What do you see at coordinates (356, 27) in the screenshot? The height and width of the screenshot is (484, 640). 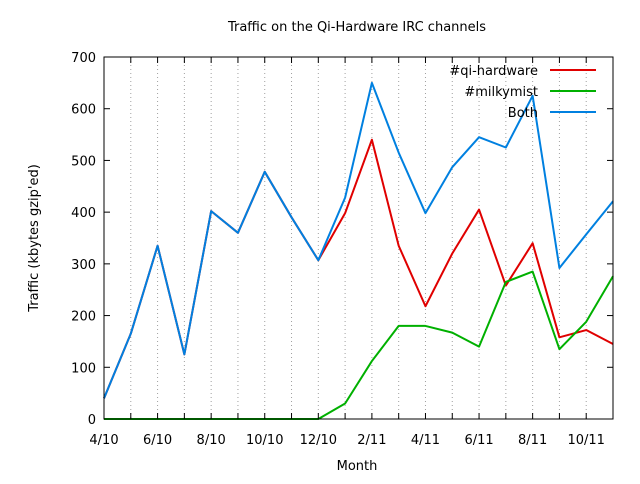 I see `chart-title: Traffic on the Qi-Hardware IRC channels` at bounding box center [356, 27].